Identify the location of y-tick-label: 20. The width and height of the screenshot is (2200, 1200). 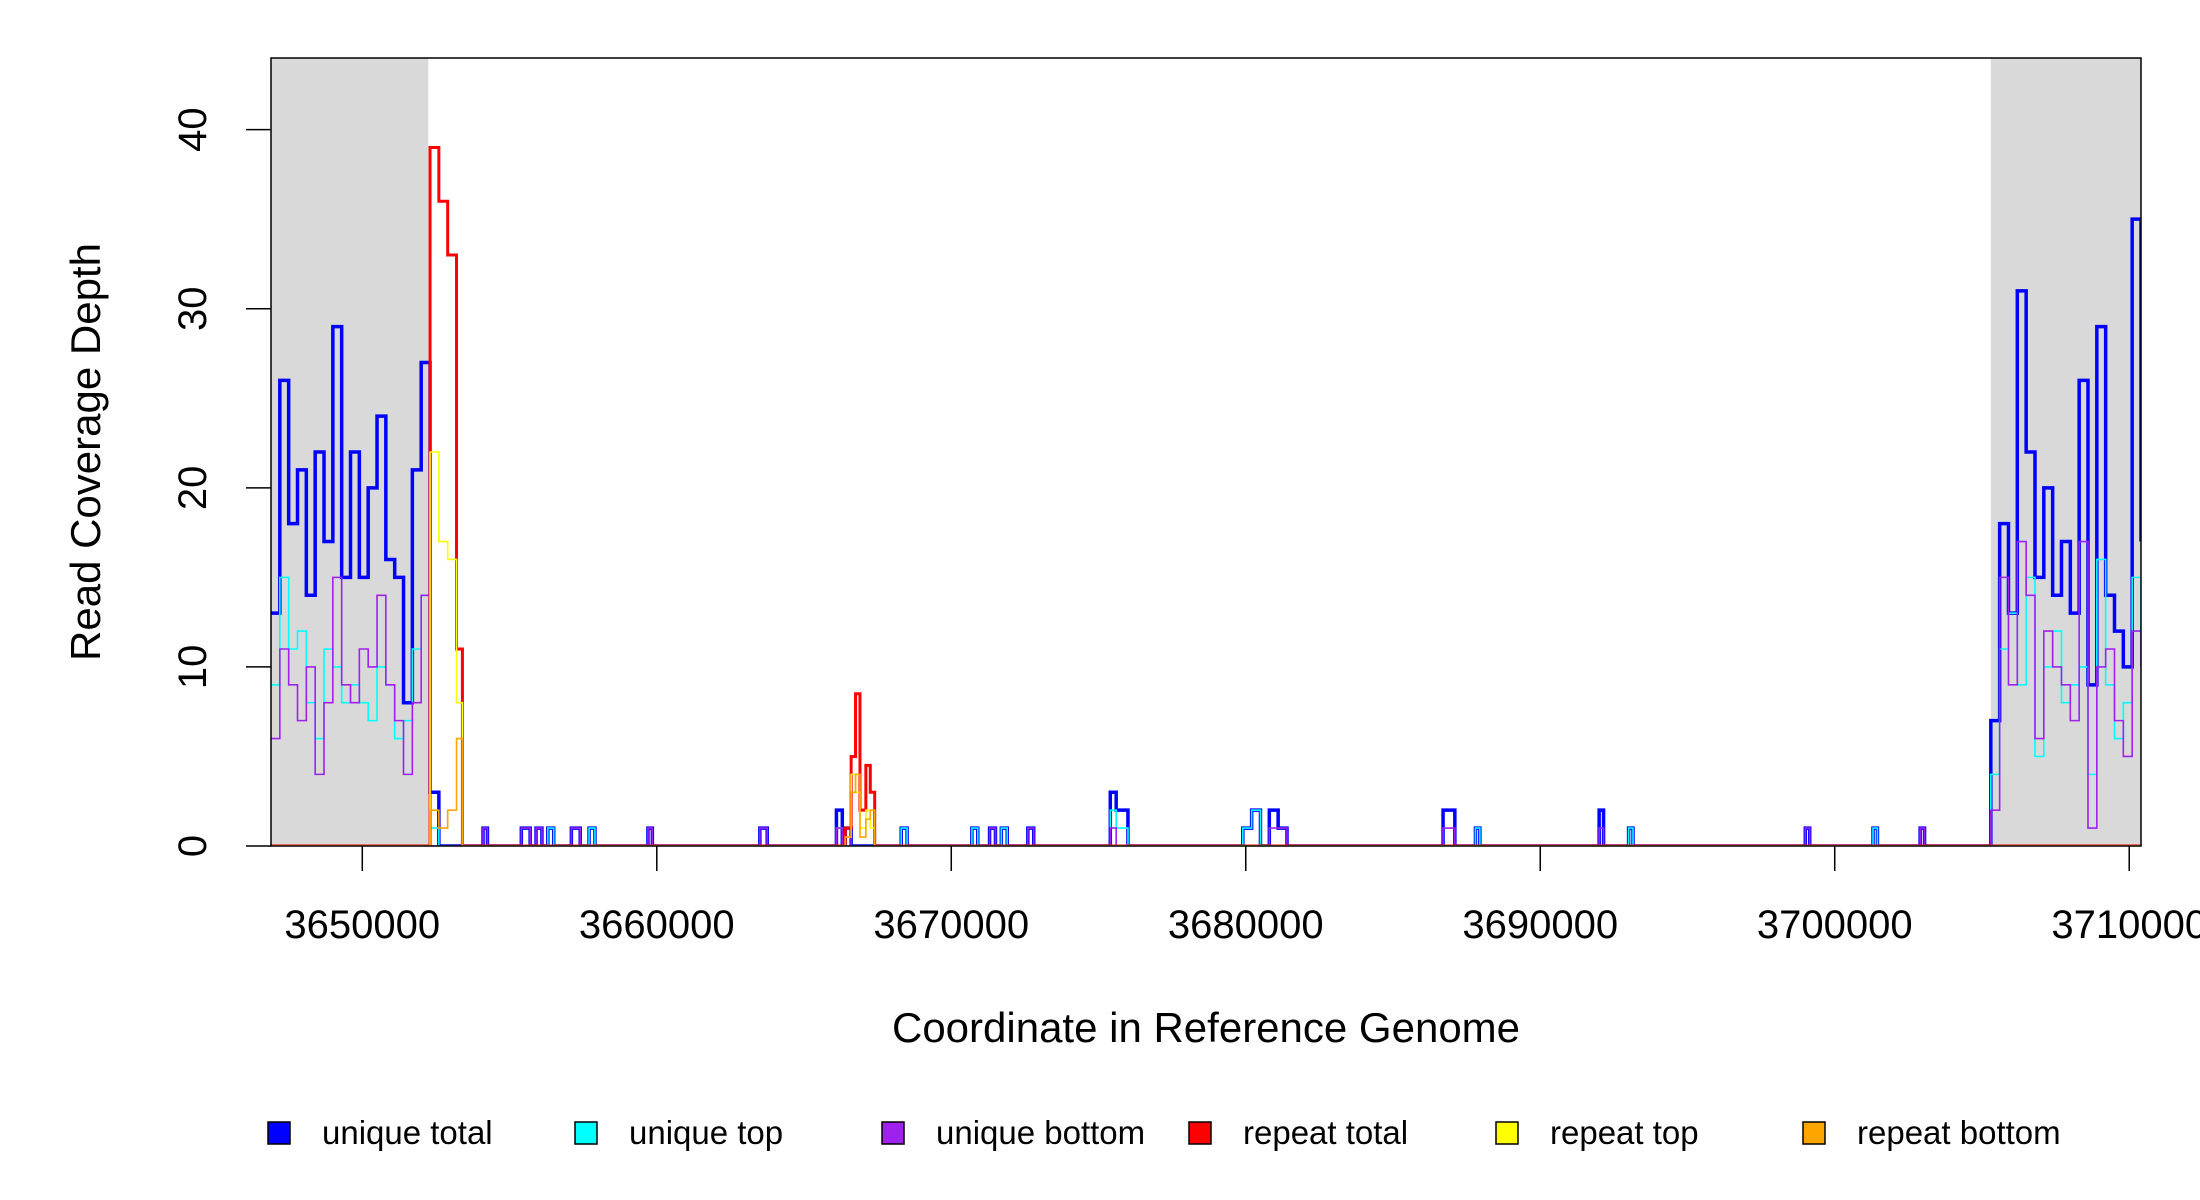
(193, 488).